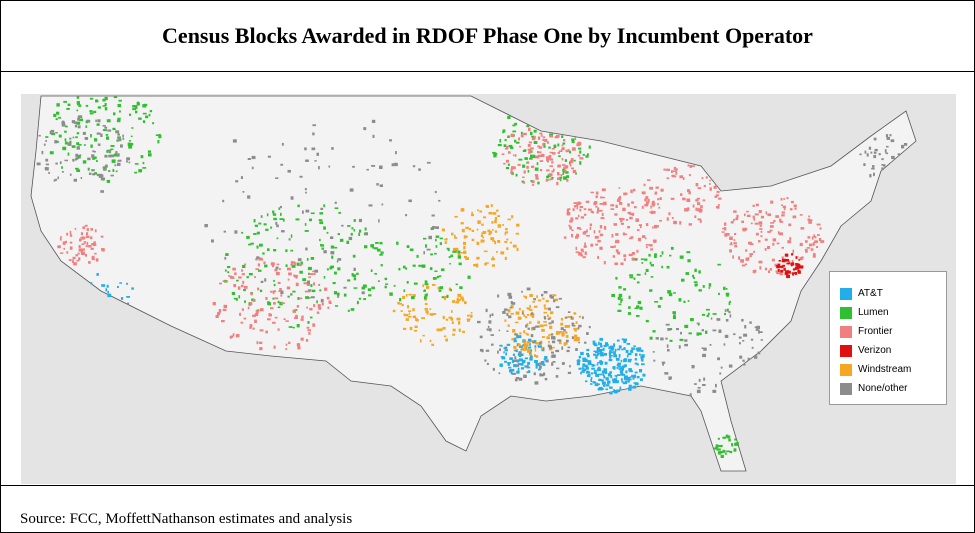 This screenshot has width=975, height=533. What do you see at coordinates (875, 350) in the screenshot?
I see `legend-label: Verizon` at bounding box center [875, 350].